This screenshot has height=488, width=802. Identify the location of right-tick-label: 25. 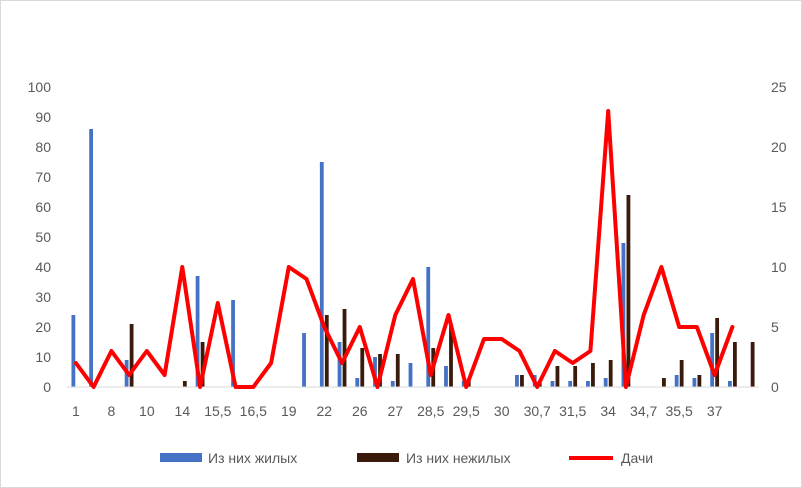
(779, 87).